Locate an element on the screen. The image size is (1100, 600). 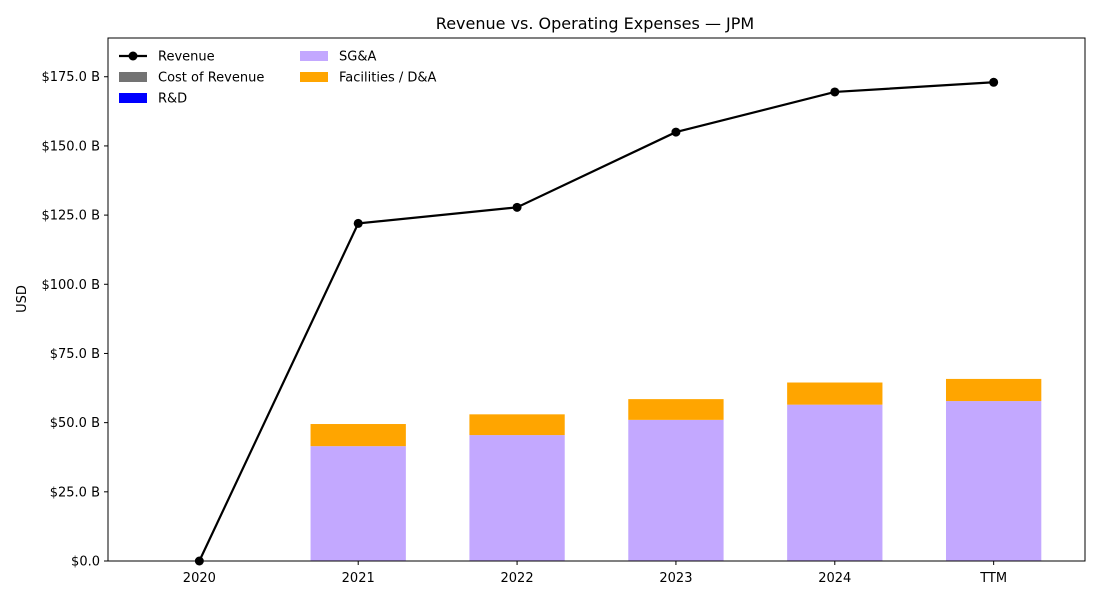
x-axis-ticks: 2020 2021 2022 2023 2024 TTM is located at coordinates (595, 573).